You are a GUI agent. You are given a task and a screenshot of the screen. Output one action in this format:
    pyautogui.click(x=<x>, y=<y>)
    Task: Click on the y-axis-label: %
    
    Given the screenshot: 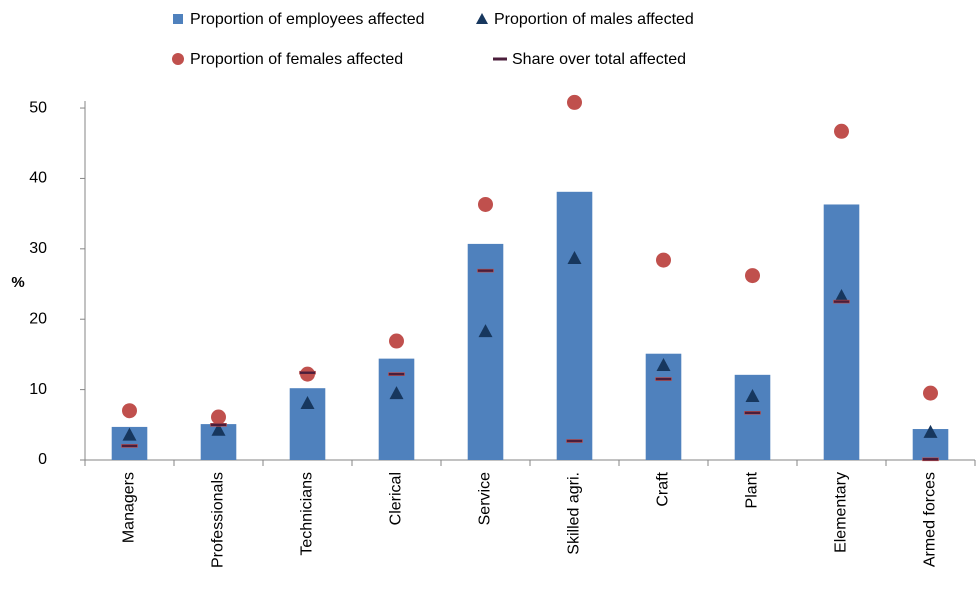 What is the action you would take?
    pyautogui.click(x=17, y=282)
    